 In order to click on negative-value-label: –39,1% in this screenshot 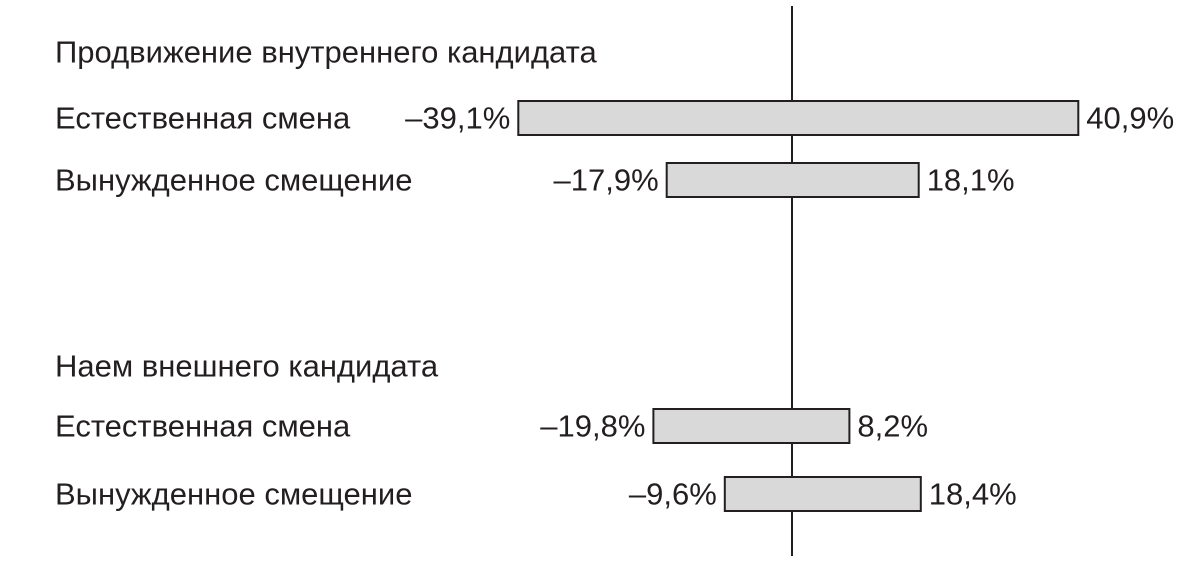, I will do `click(457, 118)`.